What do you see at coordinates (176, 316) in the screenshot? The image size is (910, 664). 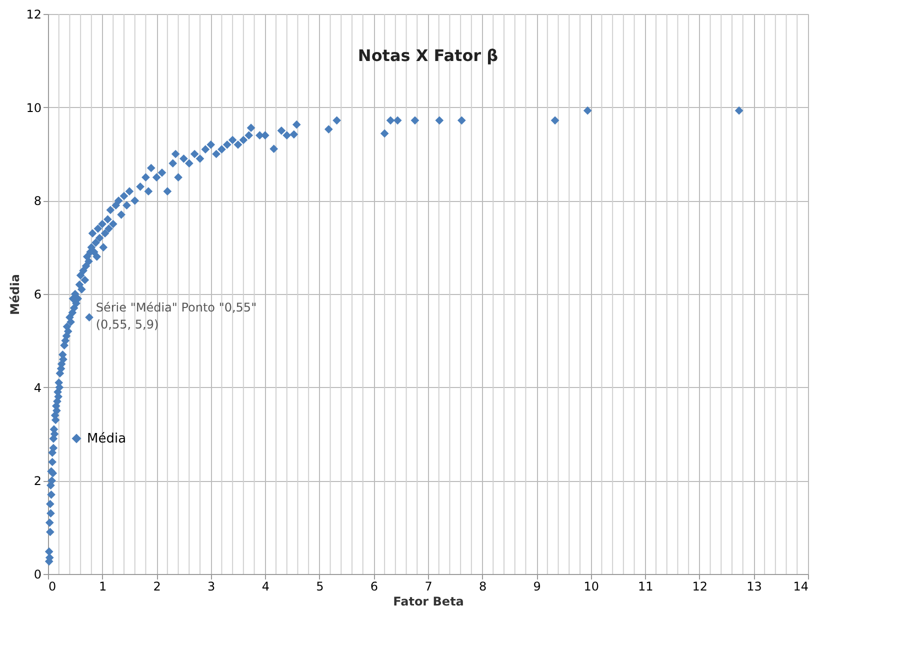 I see `annotation: Série "Média" Ponto "0,55" (0,55, 5,9)` at bounding box center [176, 316].